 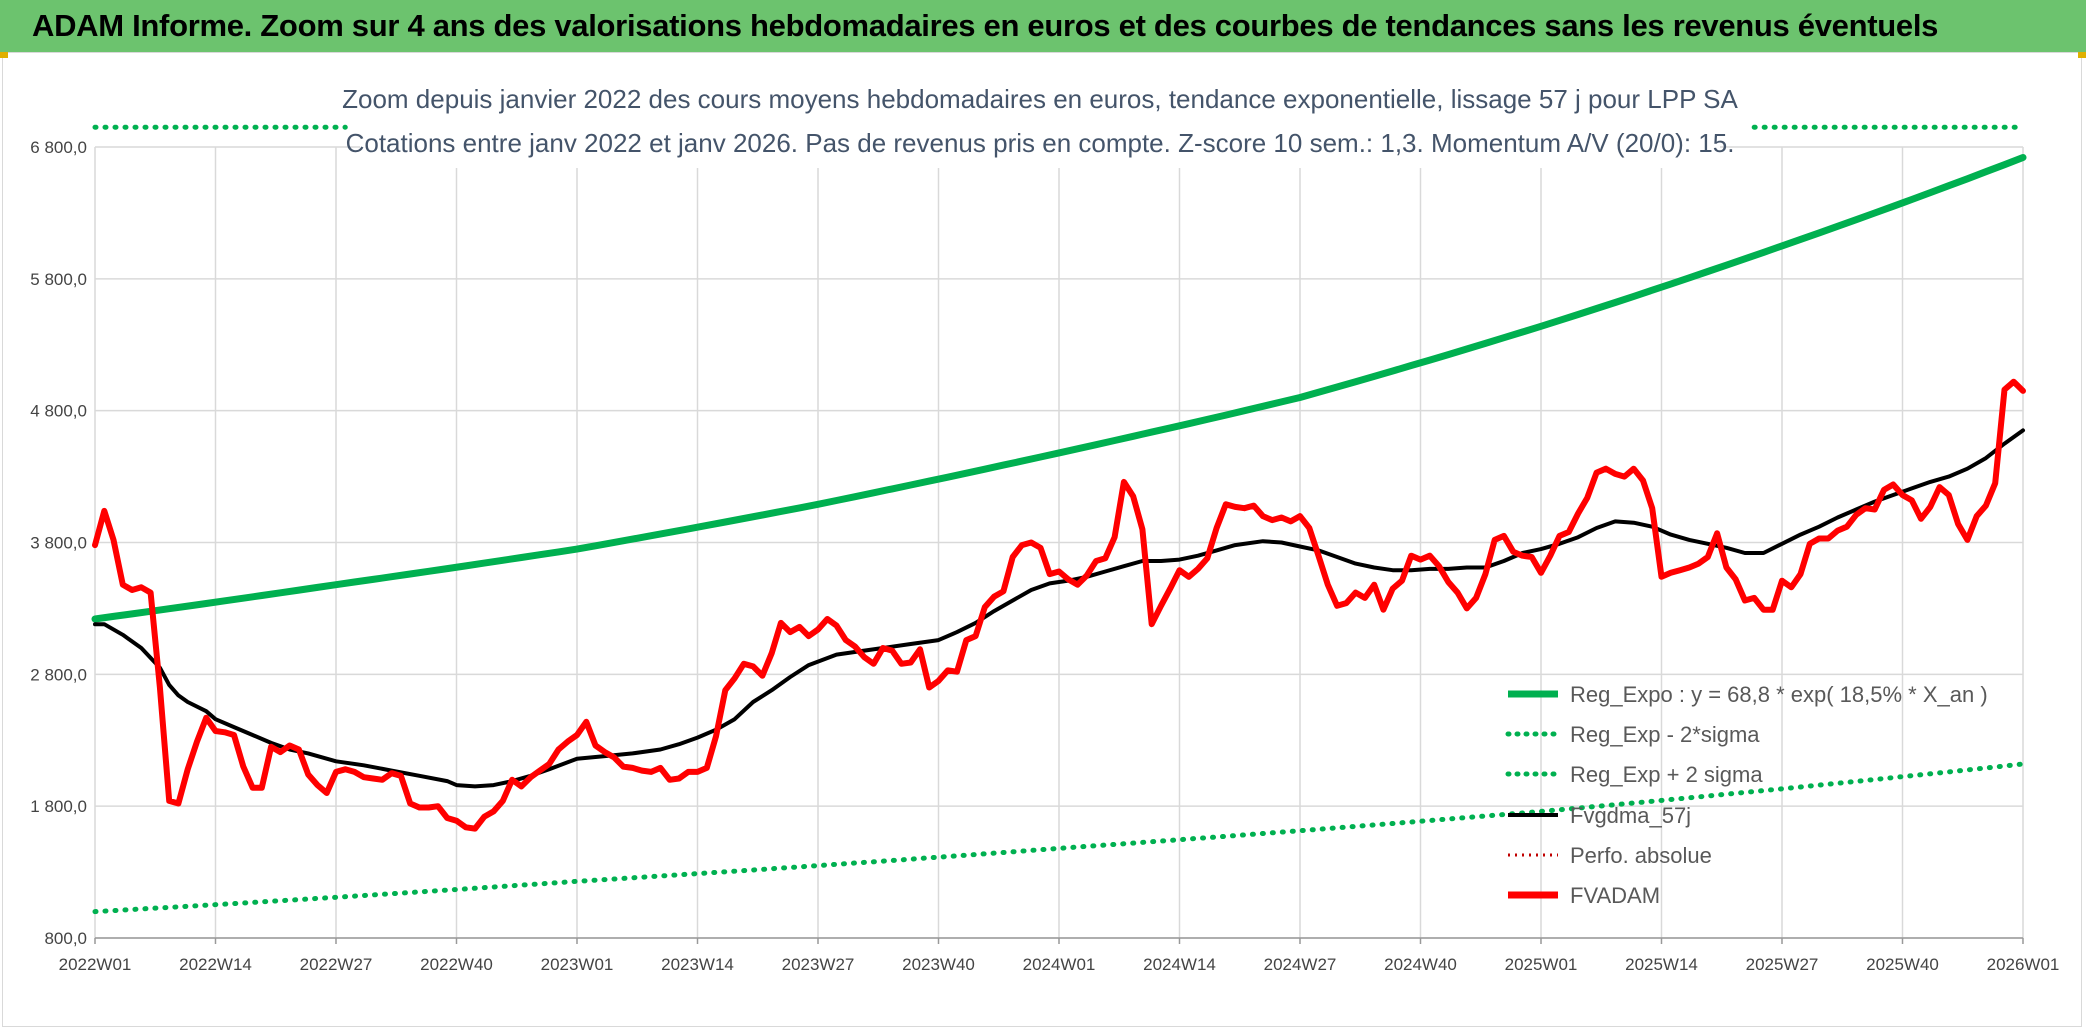 What do you see at coordinates (58, 279) in the screenshot?
I see `y-tick-label: 5 800,0` at bounding box center [58, 279].